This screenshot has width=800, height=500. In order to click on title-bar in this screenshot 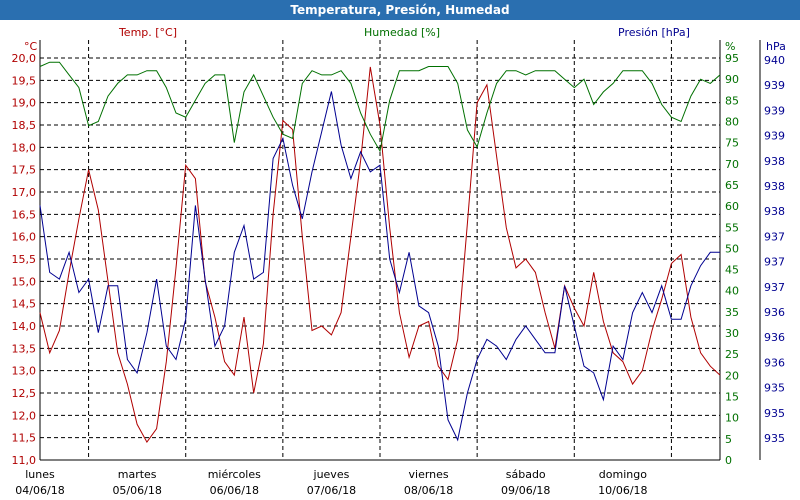, I will do `click(400, 10)`.